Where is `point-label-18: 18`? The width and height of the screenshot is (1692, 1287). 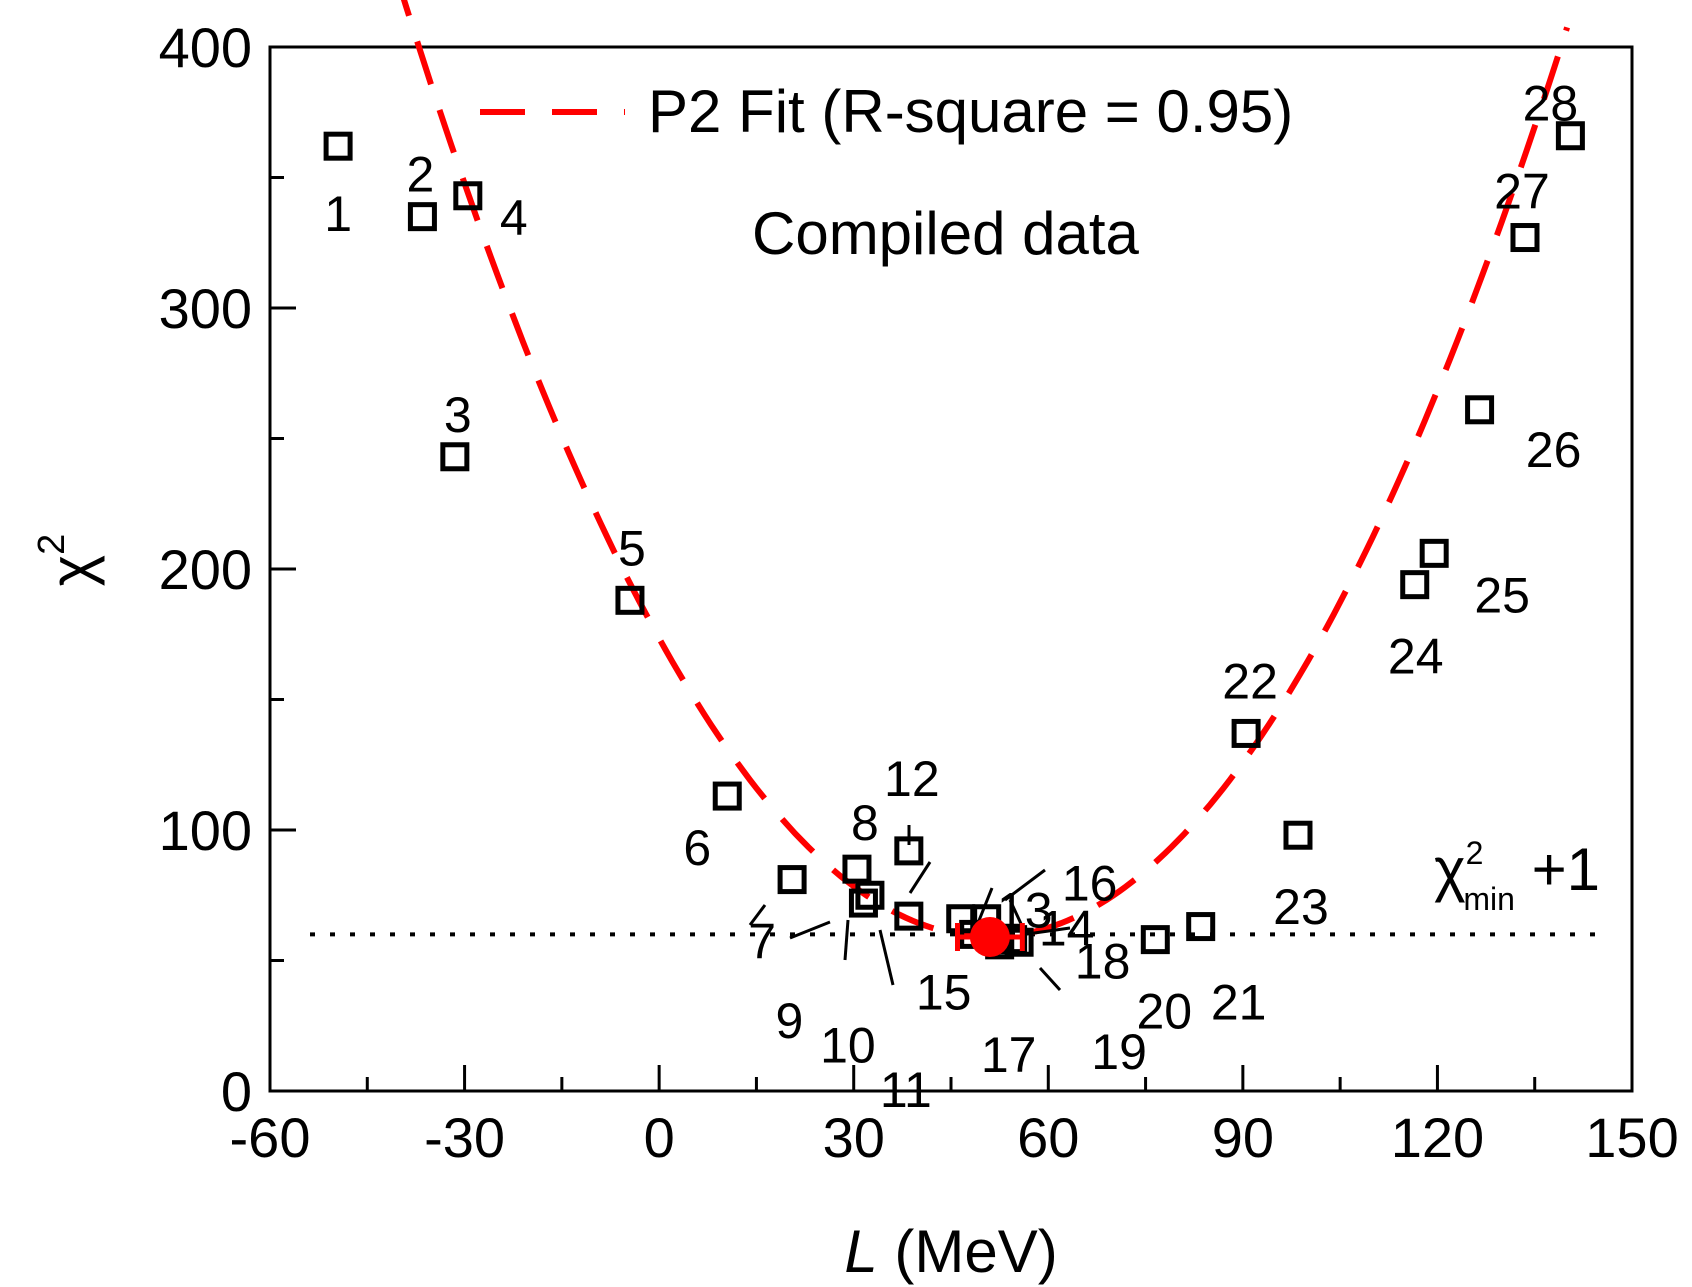
point-label-18: 18 is located at coordinates (1103, 962).